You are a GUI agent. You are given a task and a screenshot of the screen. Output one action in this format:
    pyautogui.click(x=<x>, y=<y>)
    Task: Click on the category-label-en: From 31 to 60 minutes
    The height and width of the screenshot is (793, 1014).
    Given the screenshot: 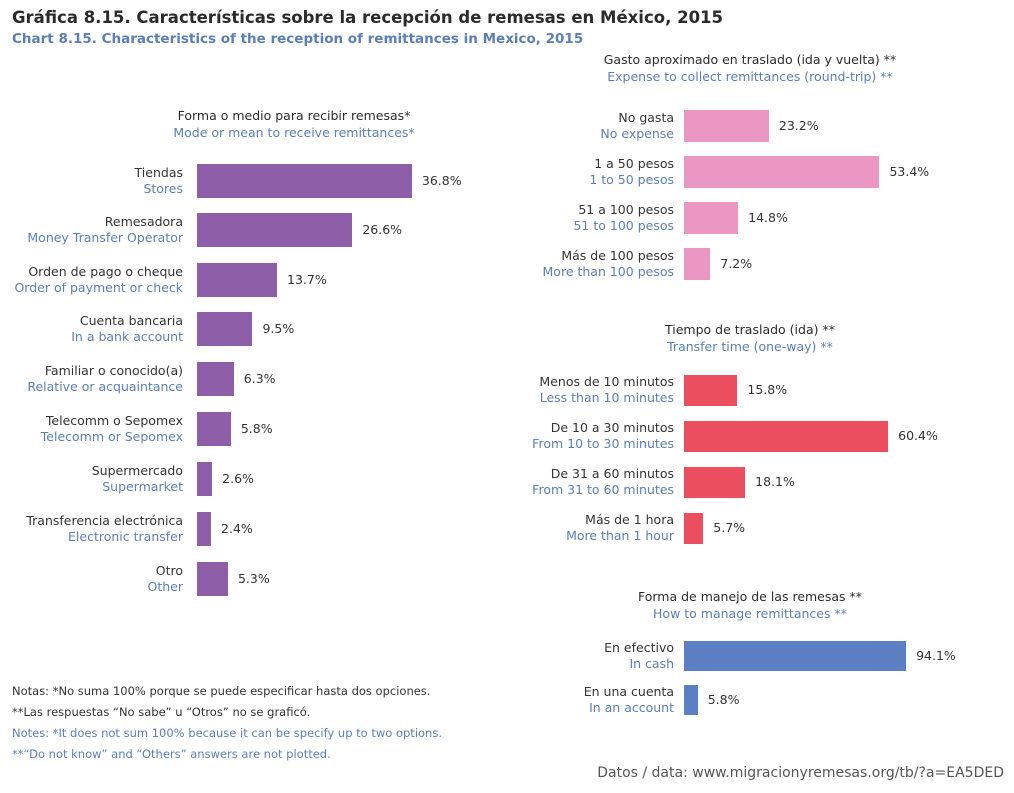 What is the action you would take?
    pyautogui.click(x=603, y=489)
    